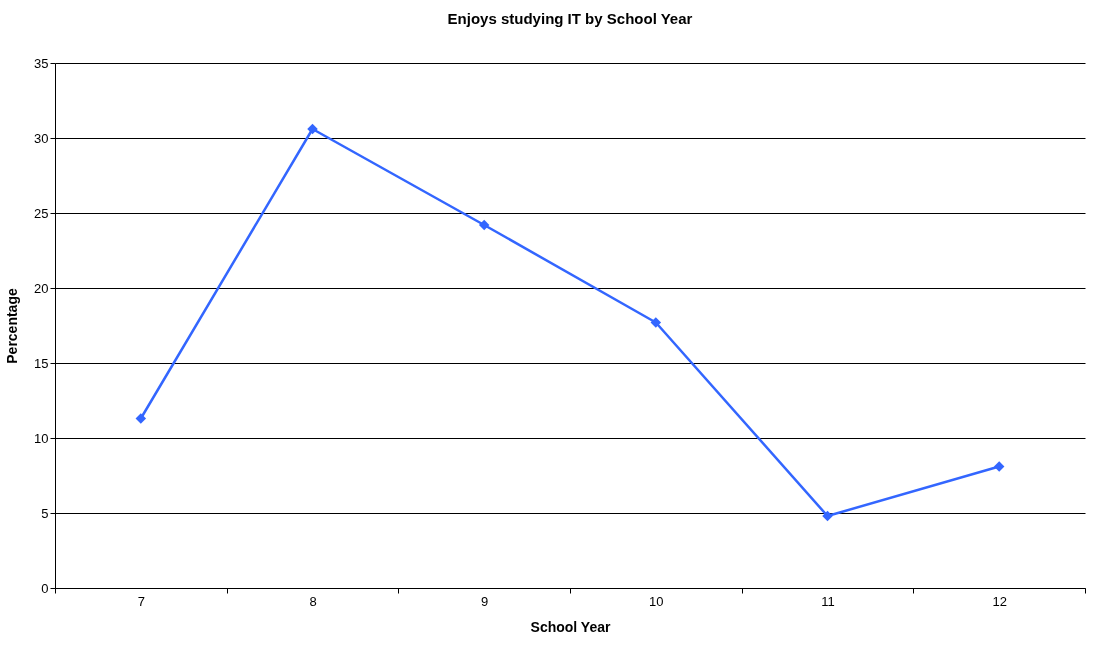  I want to click on chart-title: Enjoys studying IT by School Year, so click(570, 18).